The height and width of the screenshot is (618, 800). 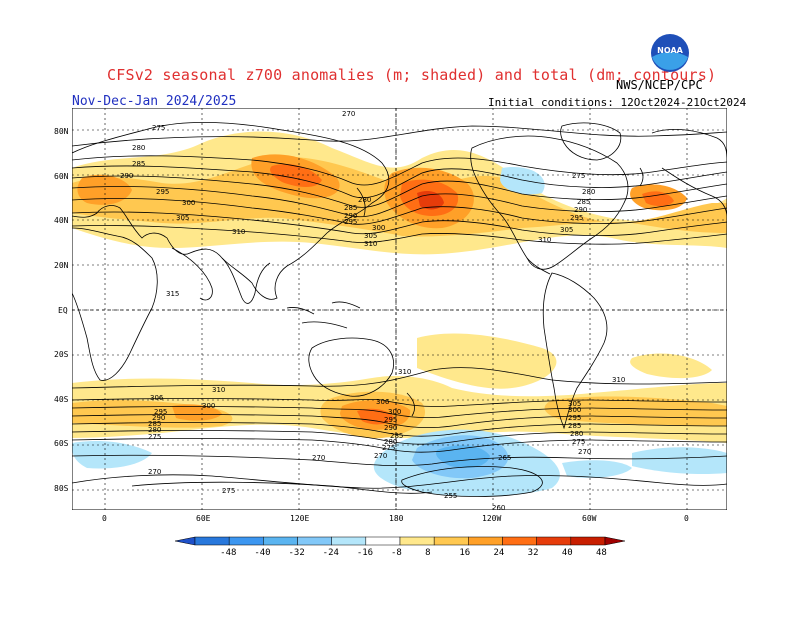 What do you see at coordinates (670, 50) in the screenshot?
I see `svg-text: NOAA` at bounding box center [670, 50].